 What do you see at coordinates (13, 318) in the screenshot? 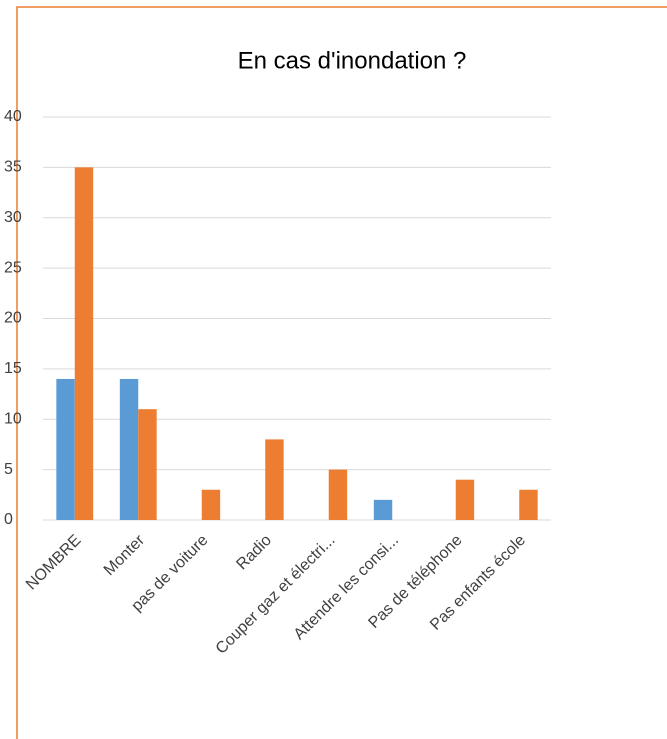
I see `y-tick-label: 20` at bounding box center [13, 318].